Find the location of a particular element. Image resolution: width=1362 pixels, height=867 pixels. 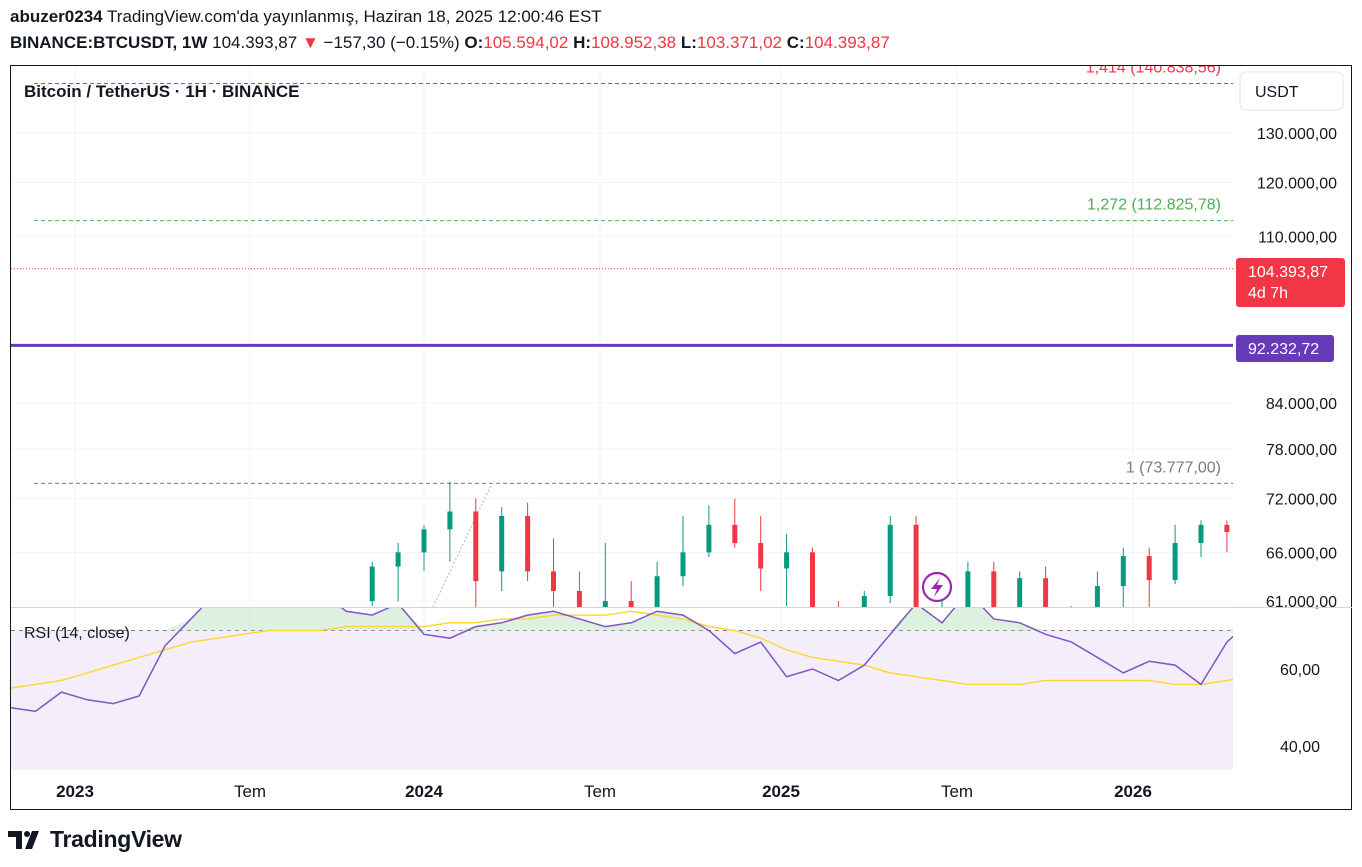

fib-level-label: 1,414 (140.838,56) is located at coordinates (1153, 67).